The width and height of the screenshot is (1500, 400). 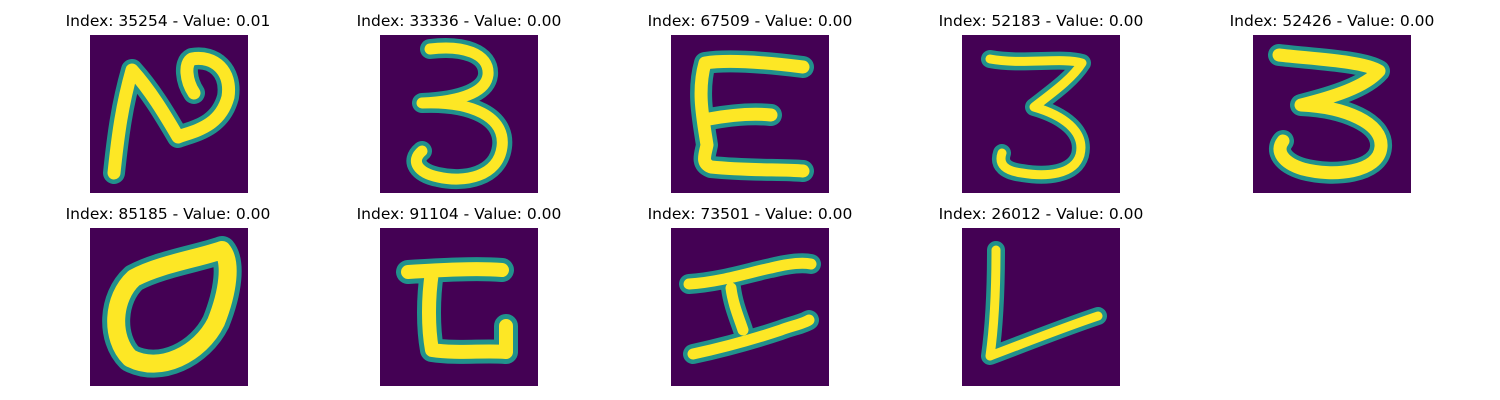 What do you see at coordinates (750, 214) in the screenshot?
I see `panel-title: Index: 73501 - Value: 0.00` at bounding box center [750, 214].